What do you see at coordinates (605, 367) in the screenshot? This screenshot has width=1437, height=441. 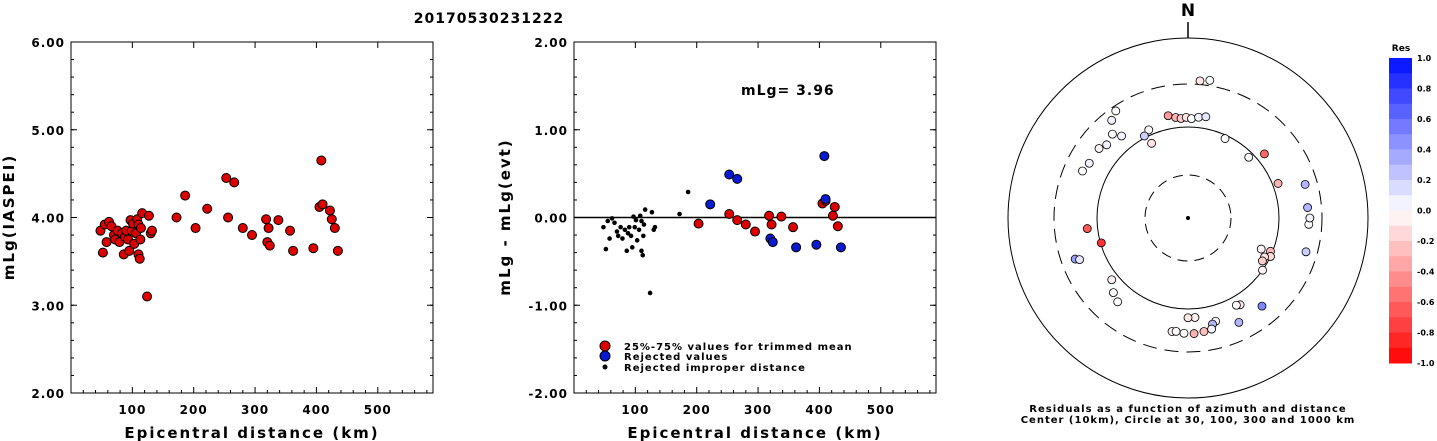 I see `legend-marker-improper-distance` at bounding box center [605, 367].